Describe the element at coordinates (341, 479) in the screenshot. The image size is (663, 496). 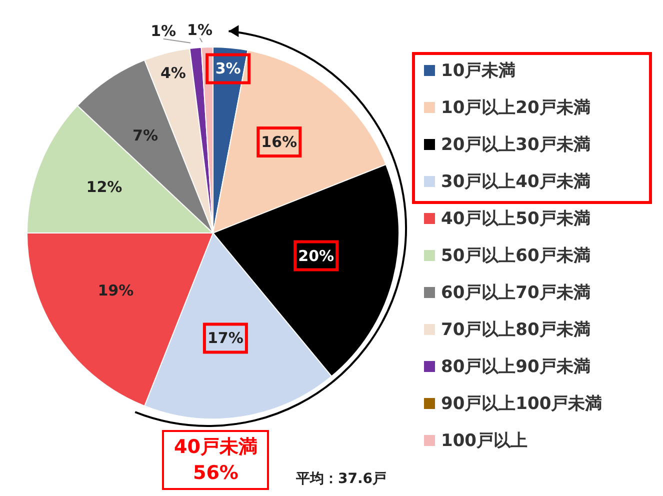
I see `text: 平均：37.6戸` at that location.